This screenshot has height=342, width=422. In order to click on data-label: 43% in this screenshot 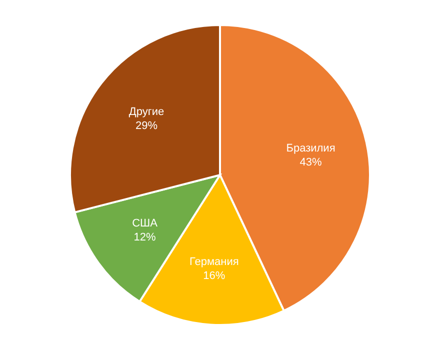, I will do `click(311, 162)`.